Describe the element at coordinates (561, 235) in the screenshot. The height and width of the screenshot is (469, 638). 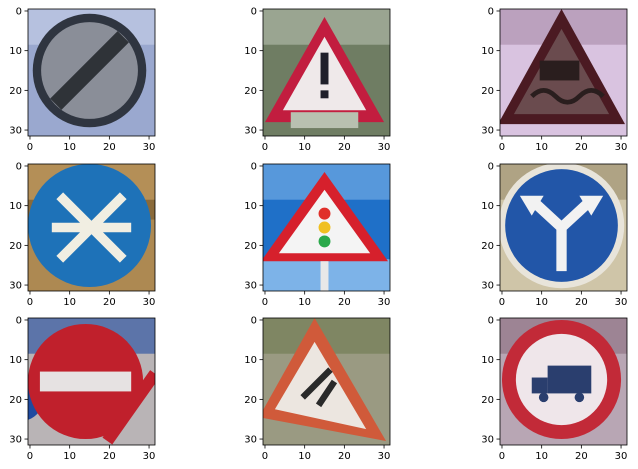
I see `forked-arrows` at that location.